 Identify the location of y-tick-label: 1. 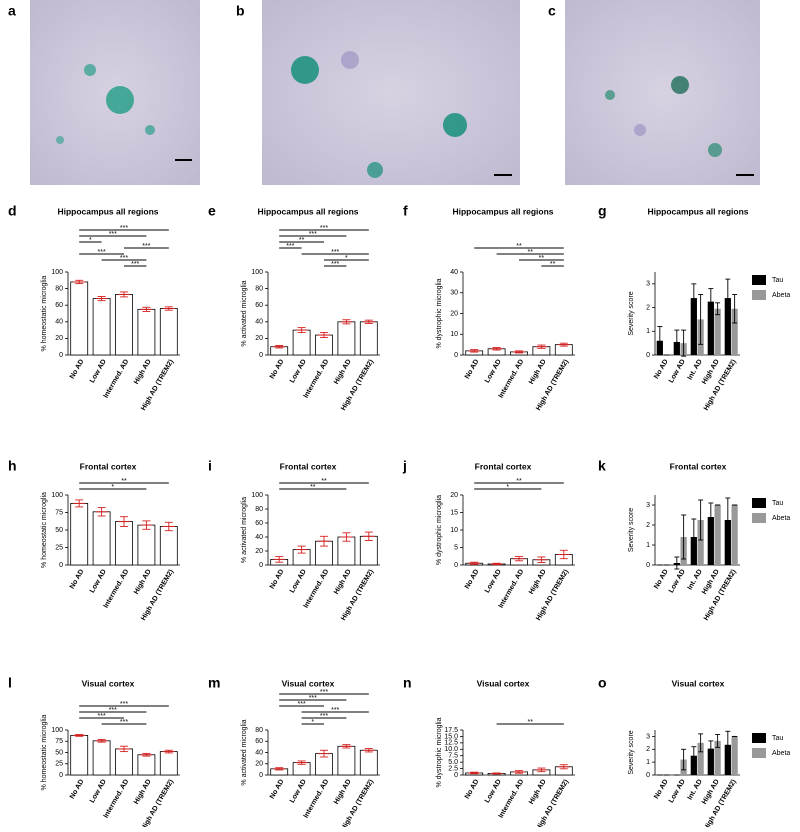
(648, 331).